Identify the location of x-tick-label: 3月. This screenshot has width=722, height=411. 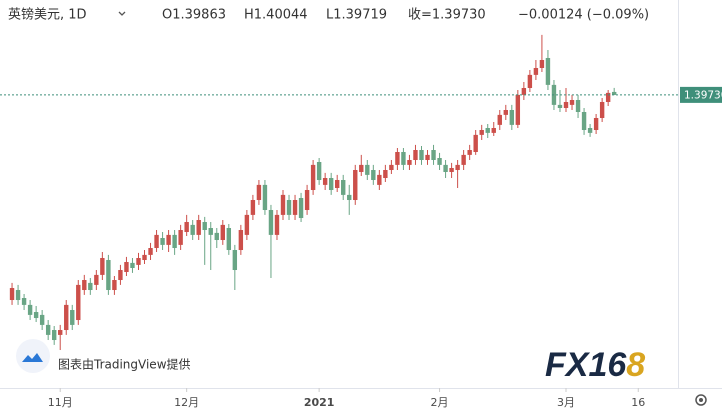
(566, 402).